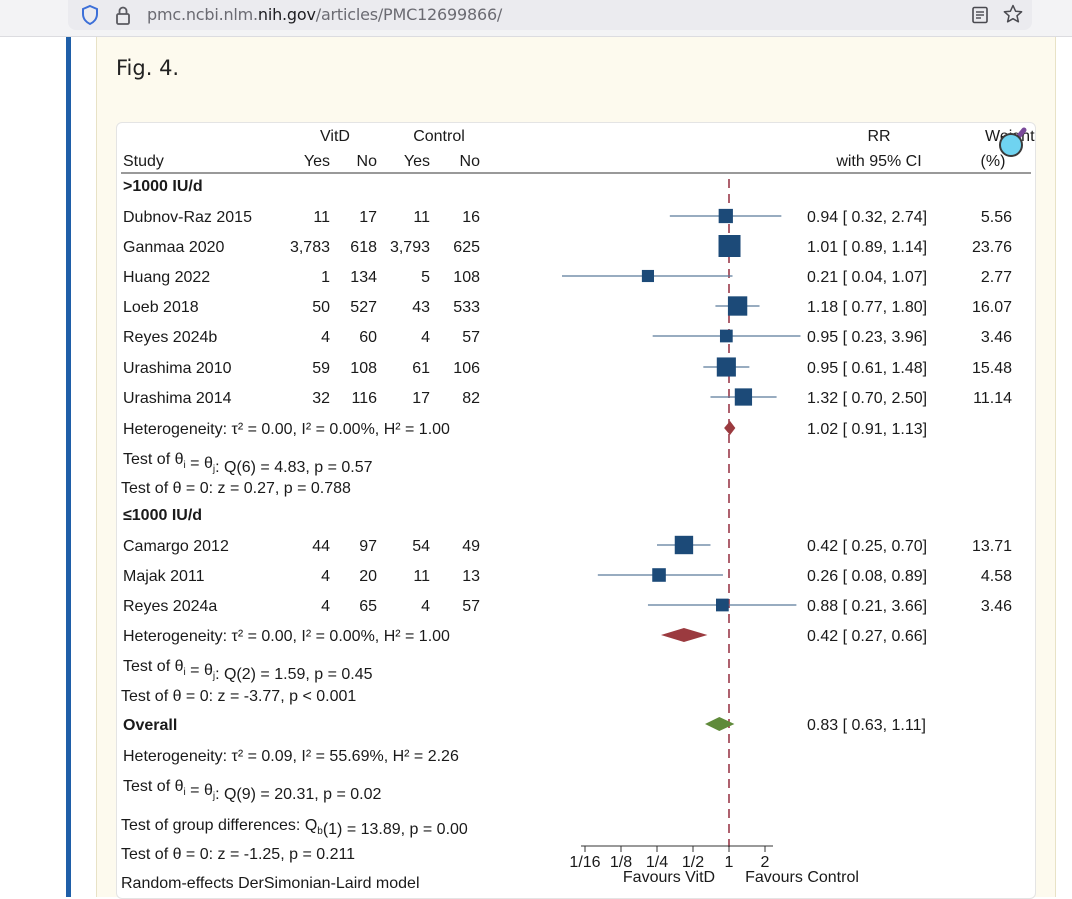  I want to click on x-tick-label: 1/2, so click(693, 862).